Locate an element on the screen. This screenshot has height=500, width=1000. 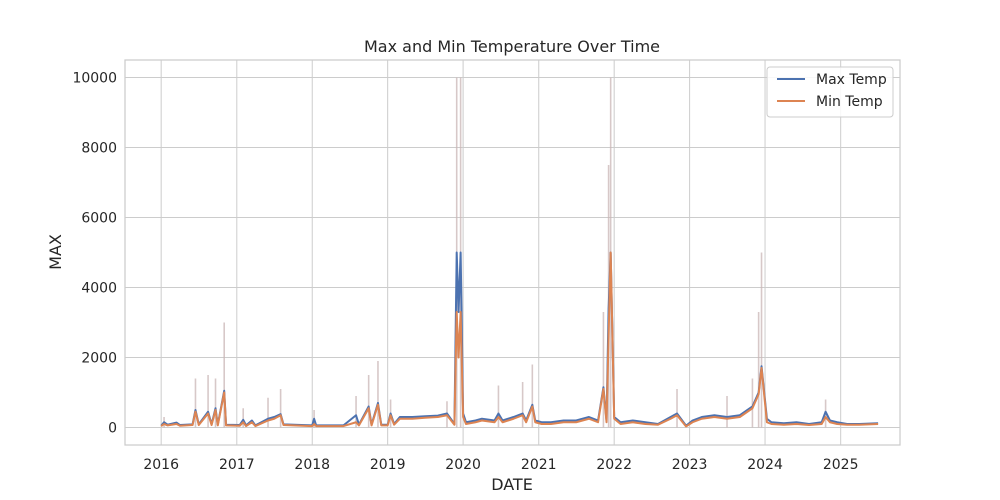
chart-title: Max and Min Temperature Over Time is located at coordinates (512, 46).